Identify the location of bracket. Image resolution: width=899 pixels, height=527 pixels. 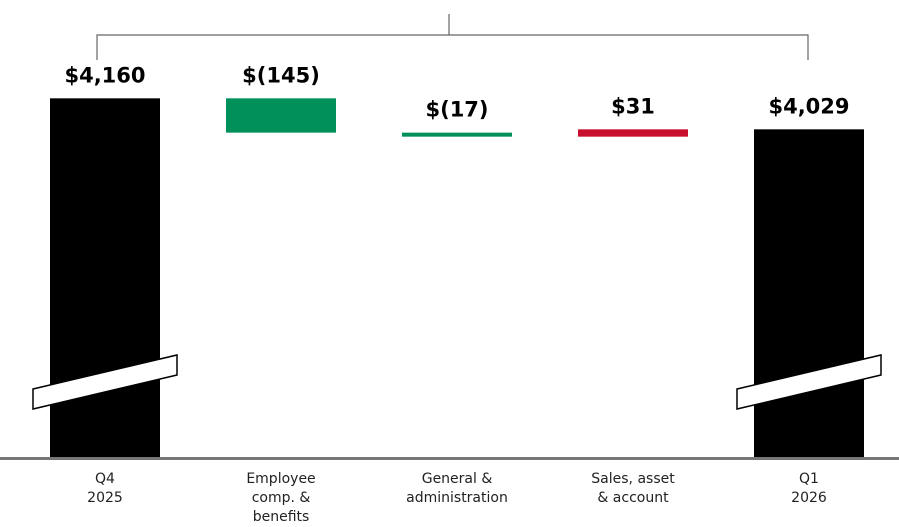
(452, 37).